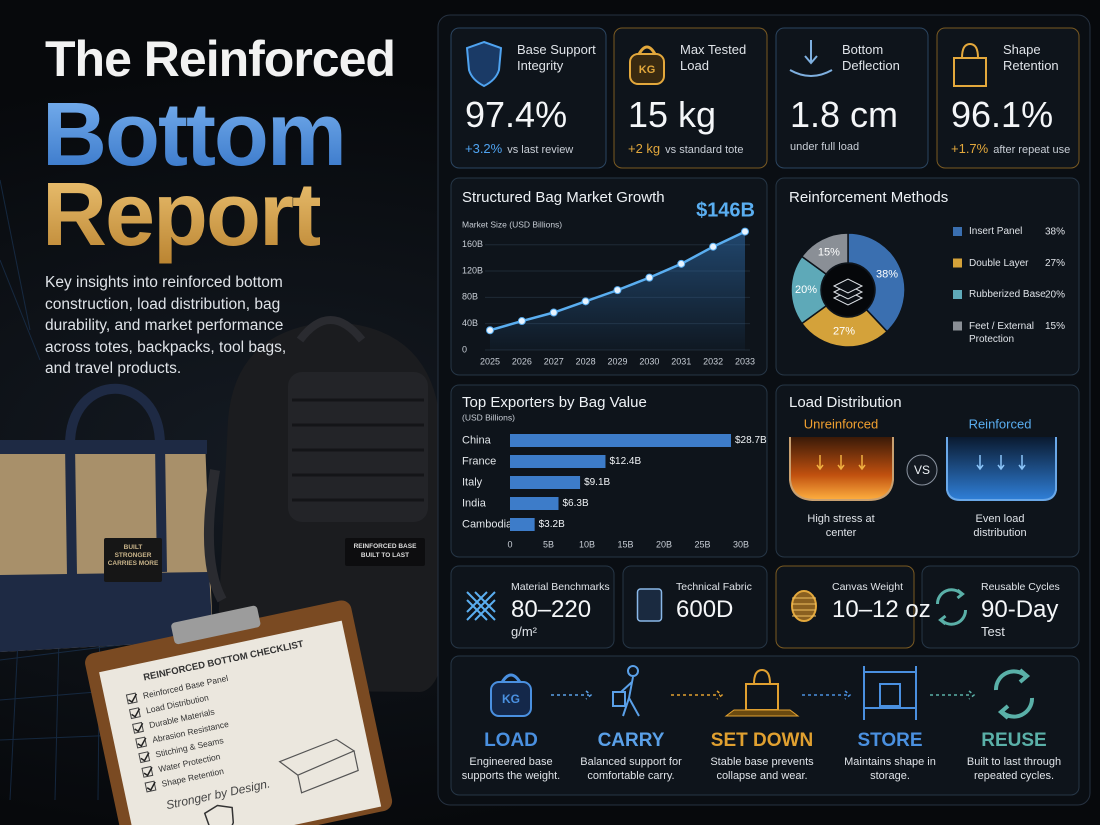 This screenshot has height=825, width=1100. Describe the element at coordinates (554, 402) in the screenshot. I see `chart-title: Top Exporters by Bag Value` at that location.